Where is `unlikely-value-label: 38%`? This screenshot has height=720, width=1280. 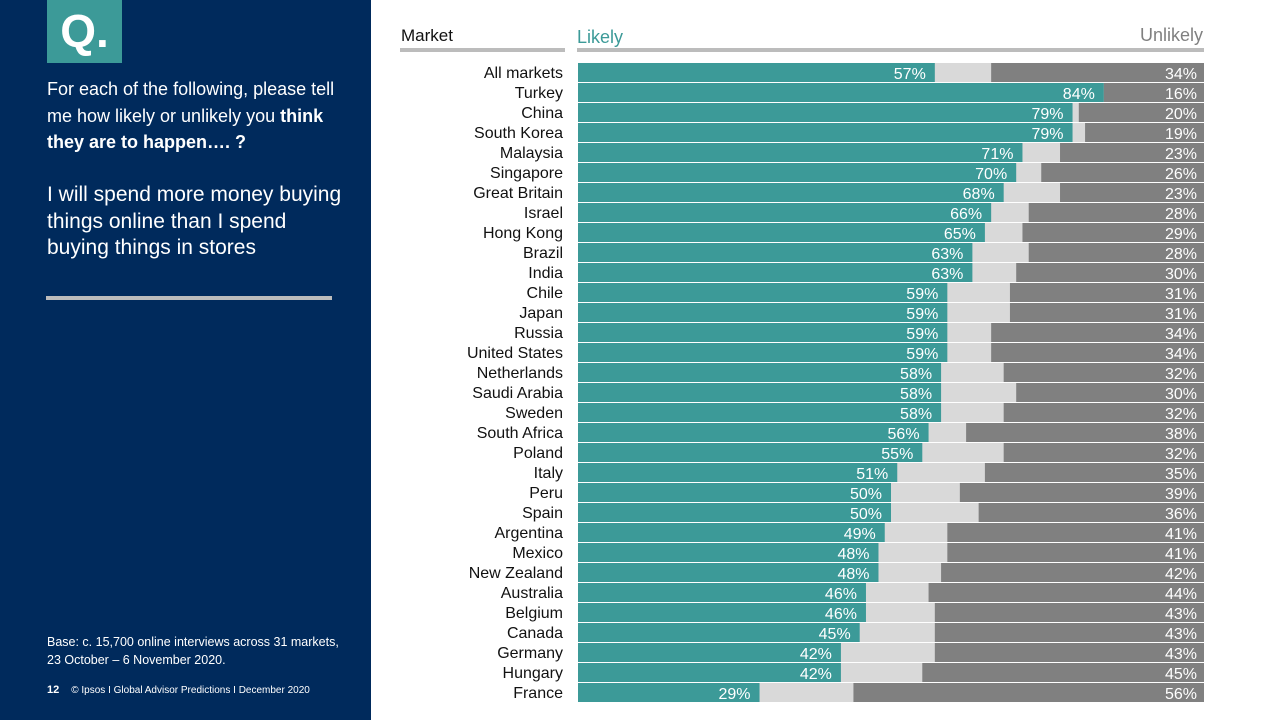 unlikely-value-label: 38% is located at coordinates (1181, 434).